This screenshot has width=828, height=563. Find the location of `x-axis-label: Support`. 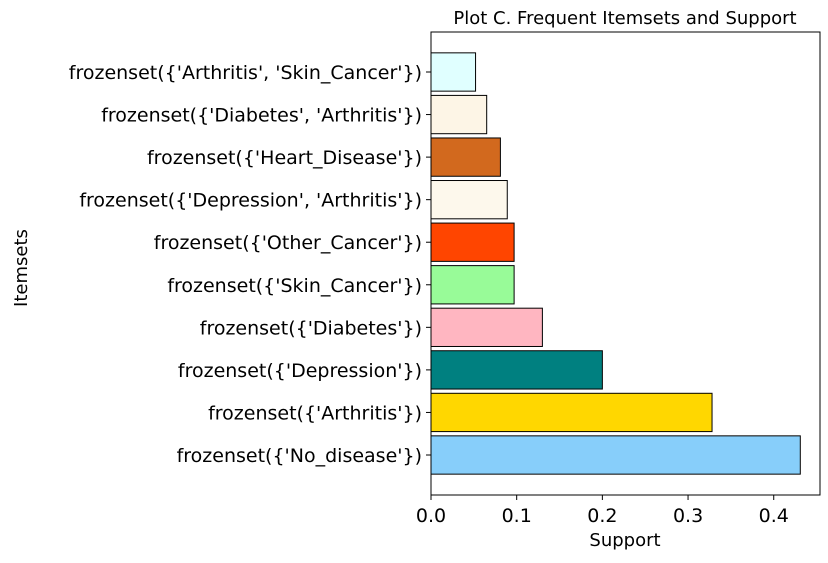

x-axis-label: Support is located at coordinates (624, 540).